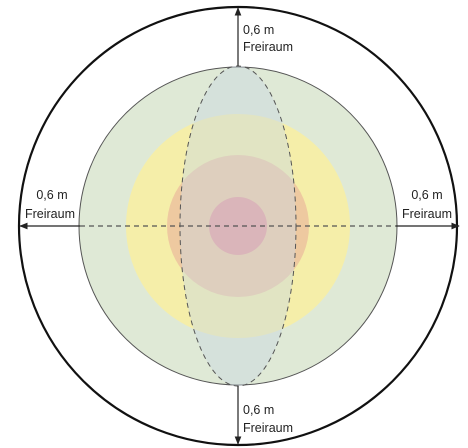 Image resolution: width=468 pixels, height=448 pixels. What do you see at coordinates (426, 195) in the screenshot?
I see `right-distance-label: 0,6 m` at bounding box center [426, 195].